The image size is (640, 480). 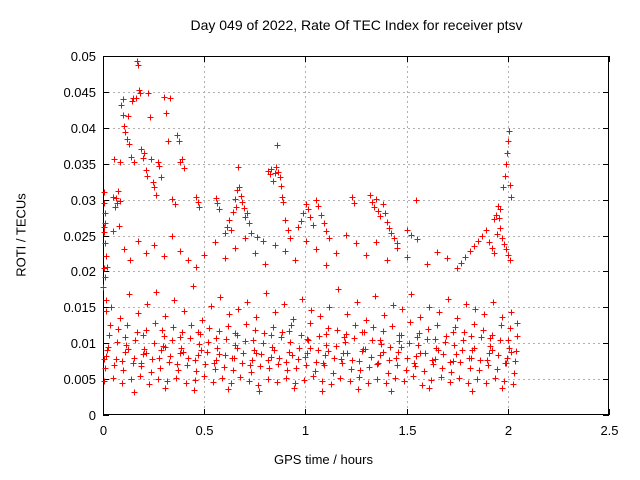 What do you see at coordinates (83, 343) in the screenshot?
I see `y-tick-label: 0.01` at bounding box center [83, 343].